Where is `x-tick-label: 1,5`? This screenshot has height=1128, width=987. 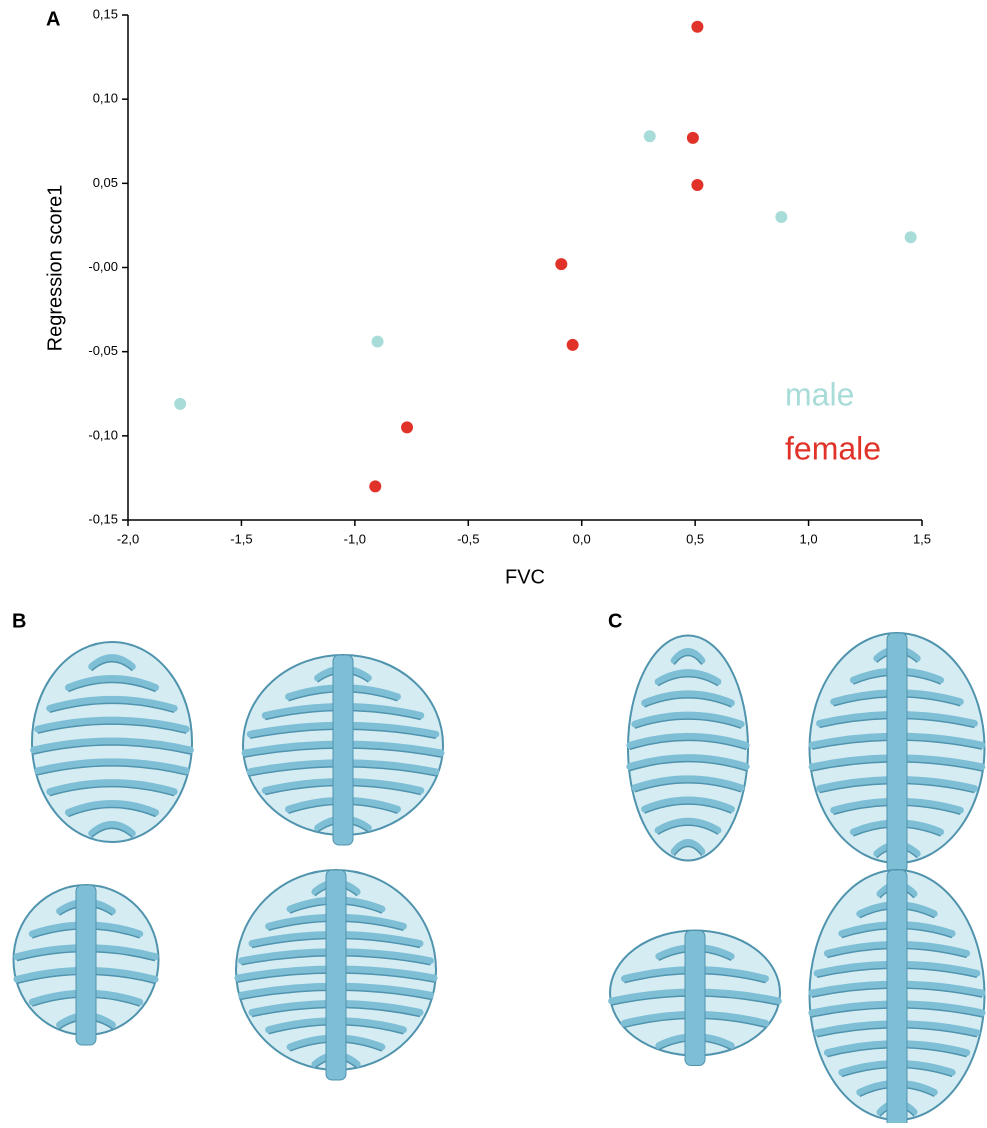
x-tick-label: 1,5 is located at coordinates (922, 538).